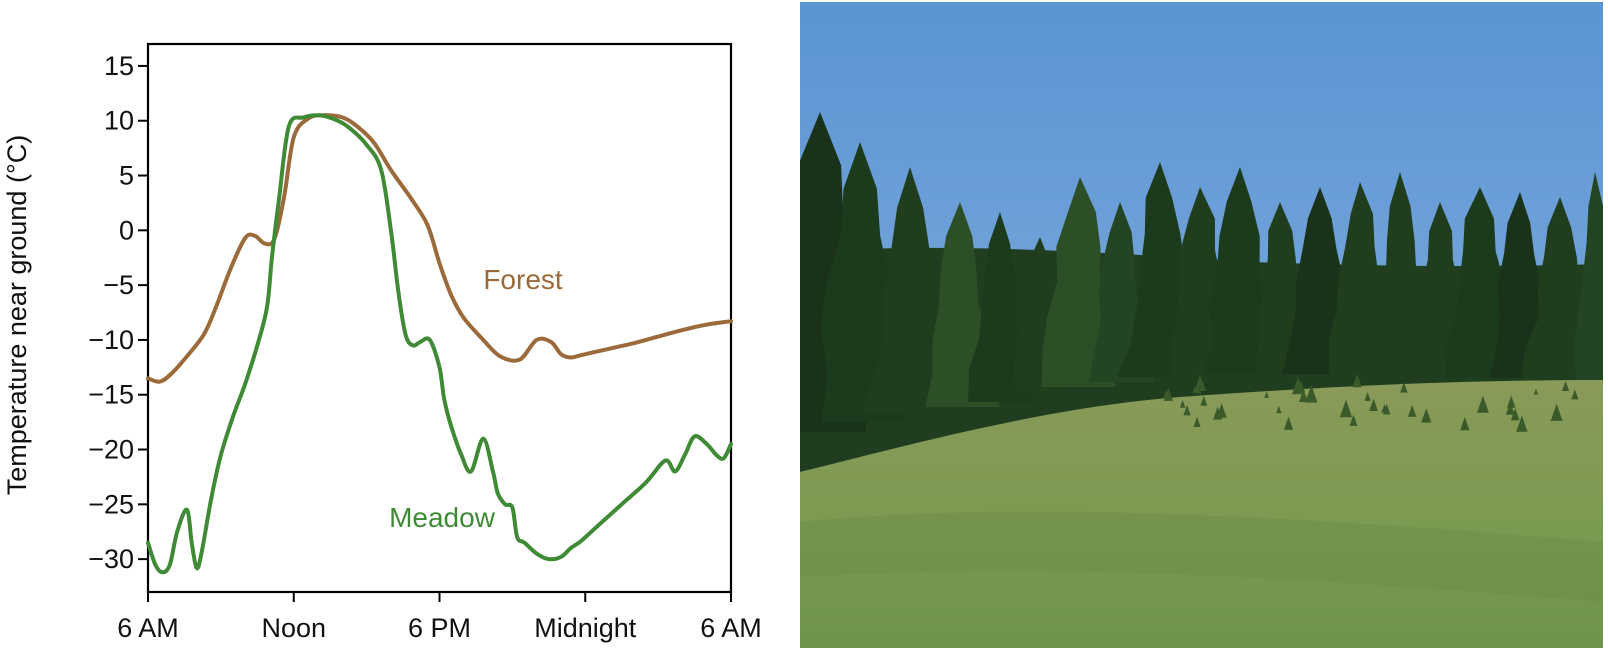 This screenshot has height=663, width=1608. What do you see at coordinates (111, 504) in the screenshot?
I see `y-tick-label: −25` at bounding box center [111, 504].